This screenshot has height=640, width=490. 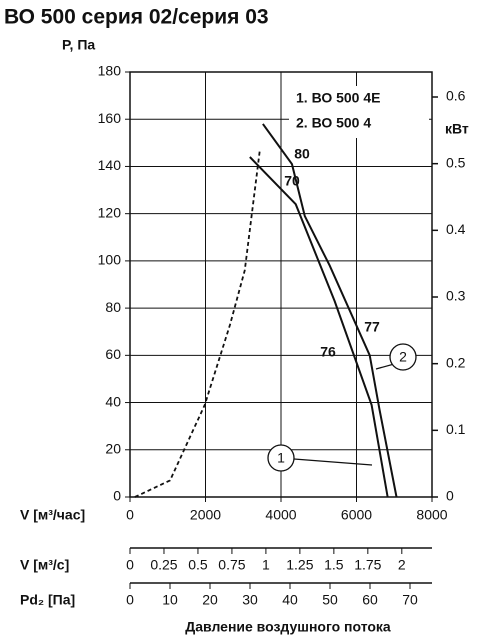 I want to click on callout-label: 1, so click(x=281, y=458).